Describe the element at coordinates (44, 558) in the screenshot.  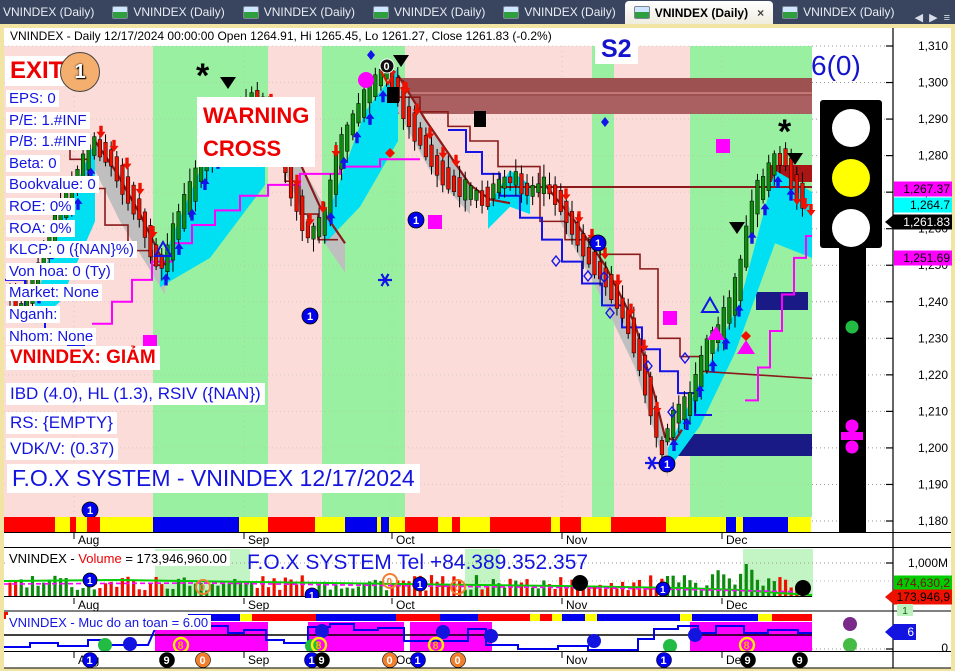
I see `volume-legend-prefix: VNINDEX -` at that location.